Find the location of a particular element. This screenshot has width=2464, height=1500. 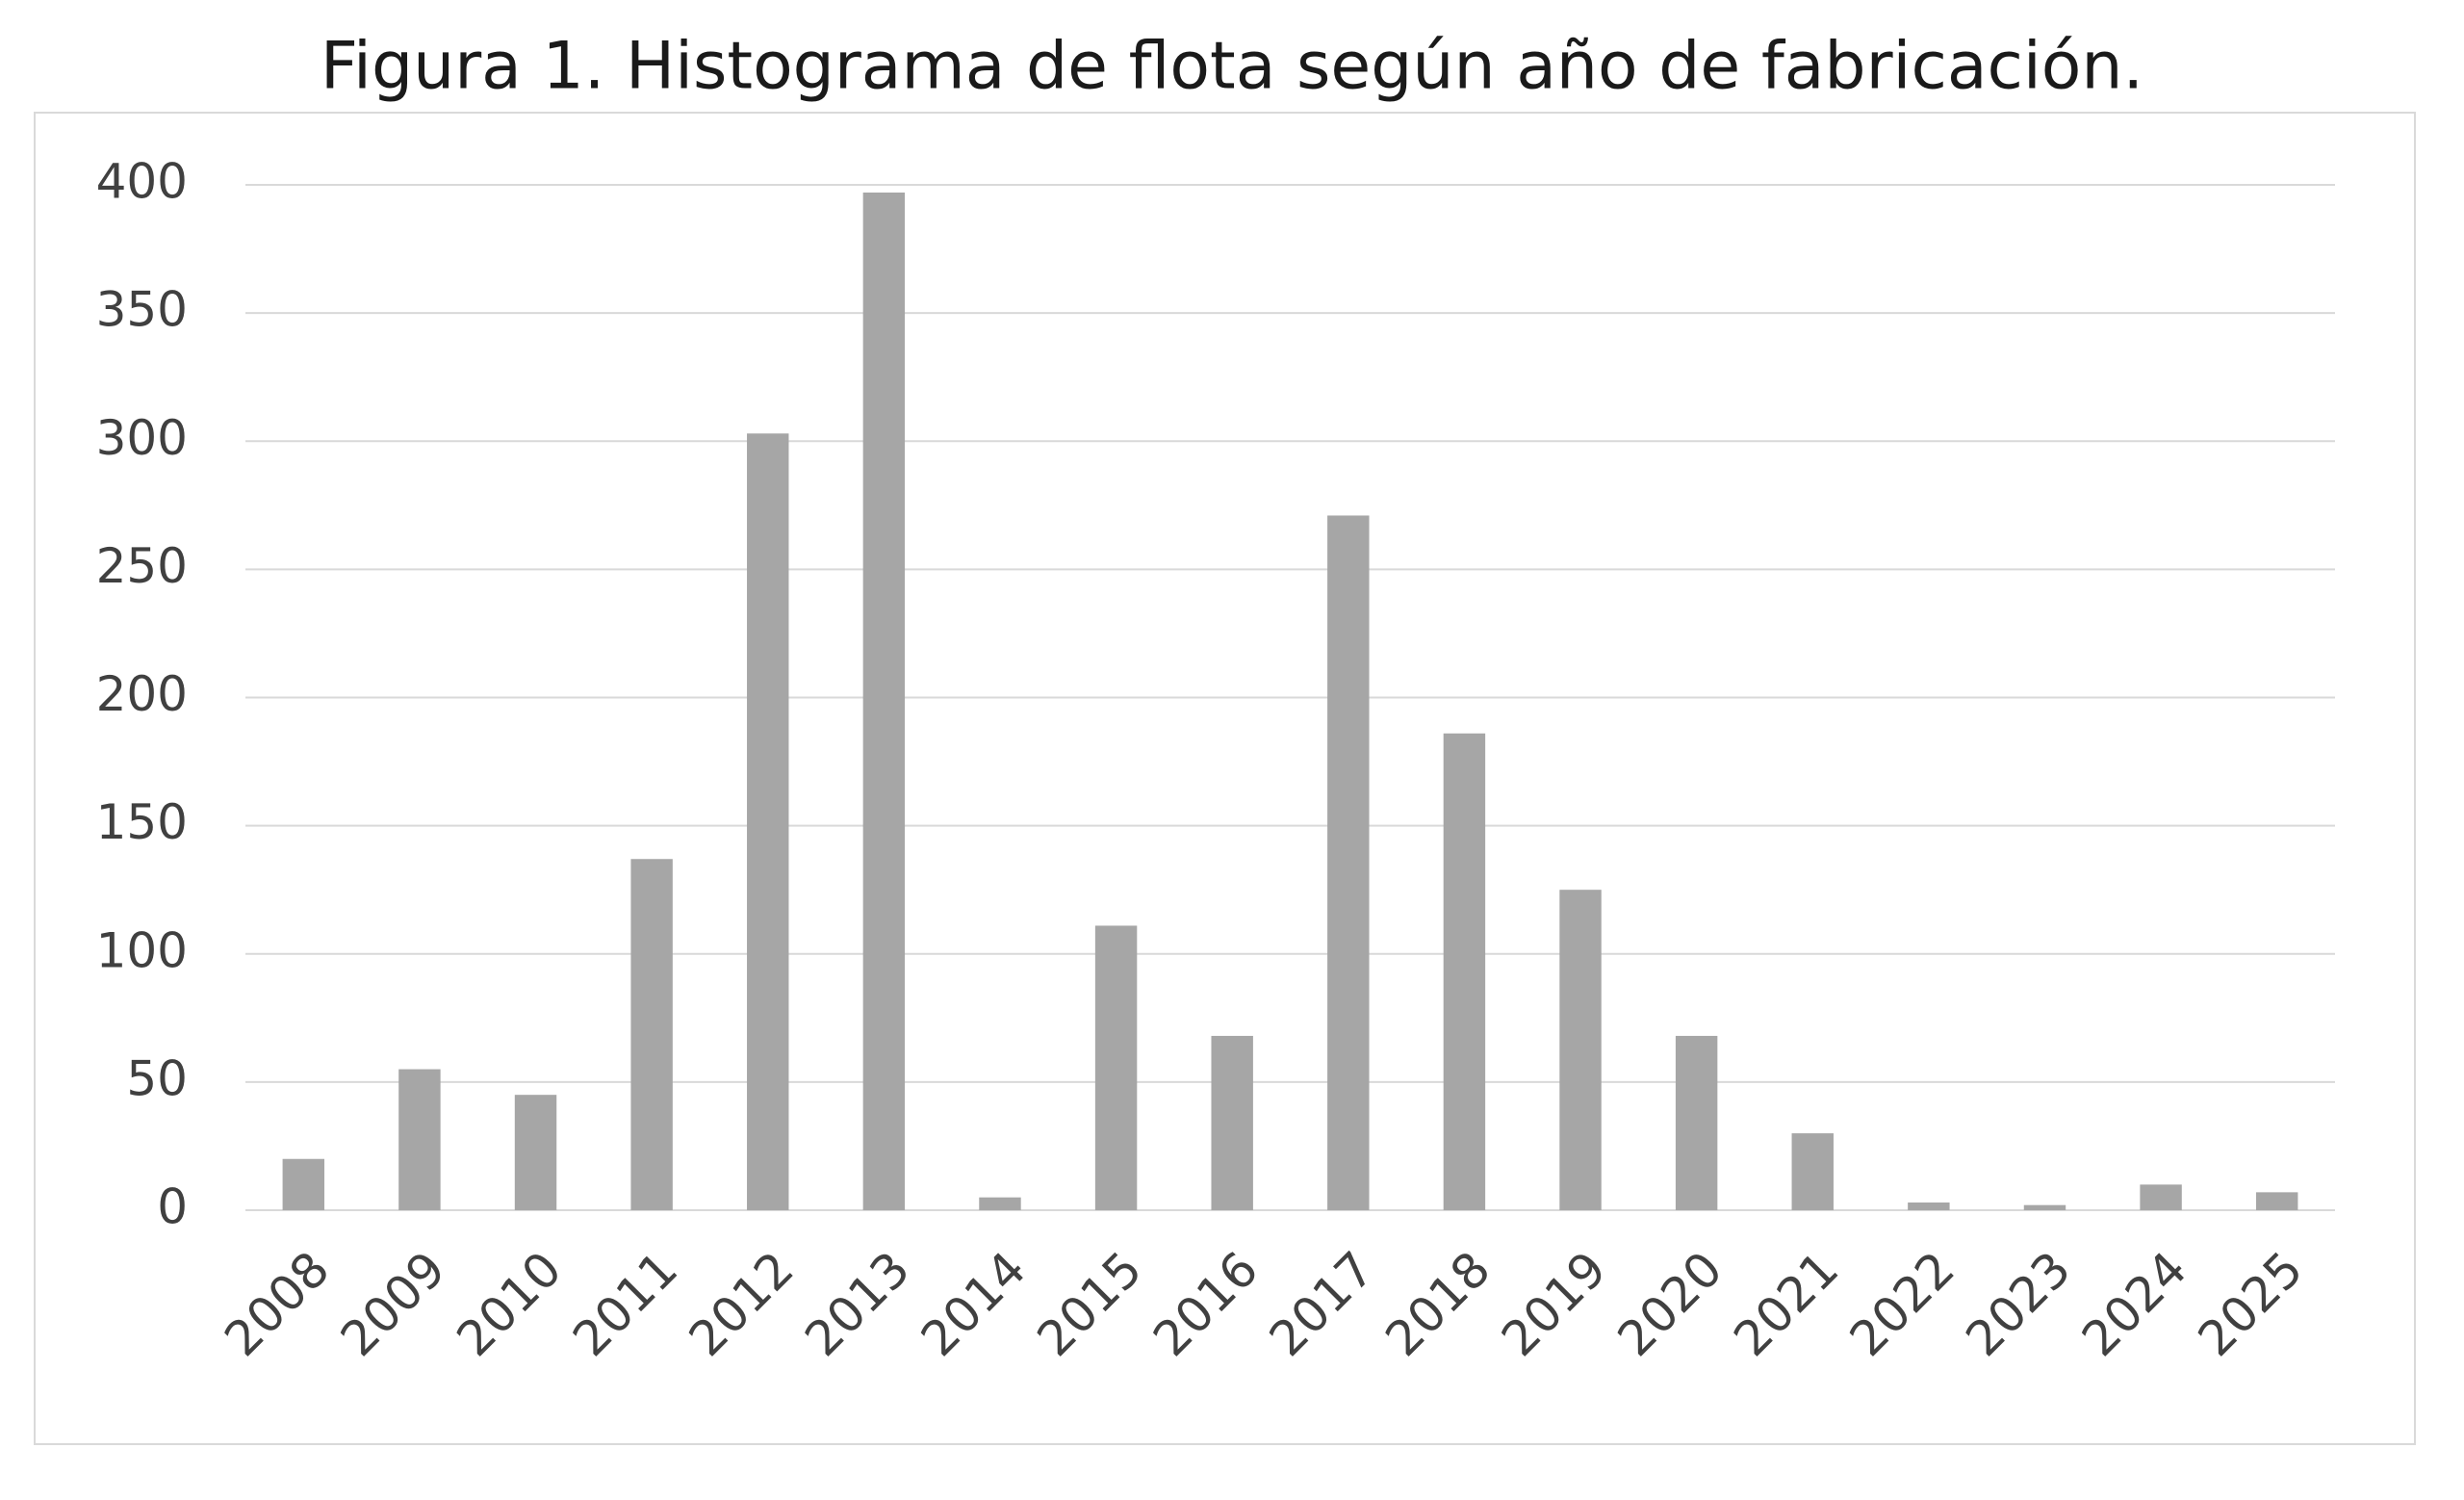

y-tick-label: 50 is located at coordinates (157, 1078).